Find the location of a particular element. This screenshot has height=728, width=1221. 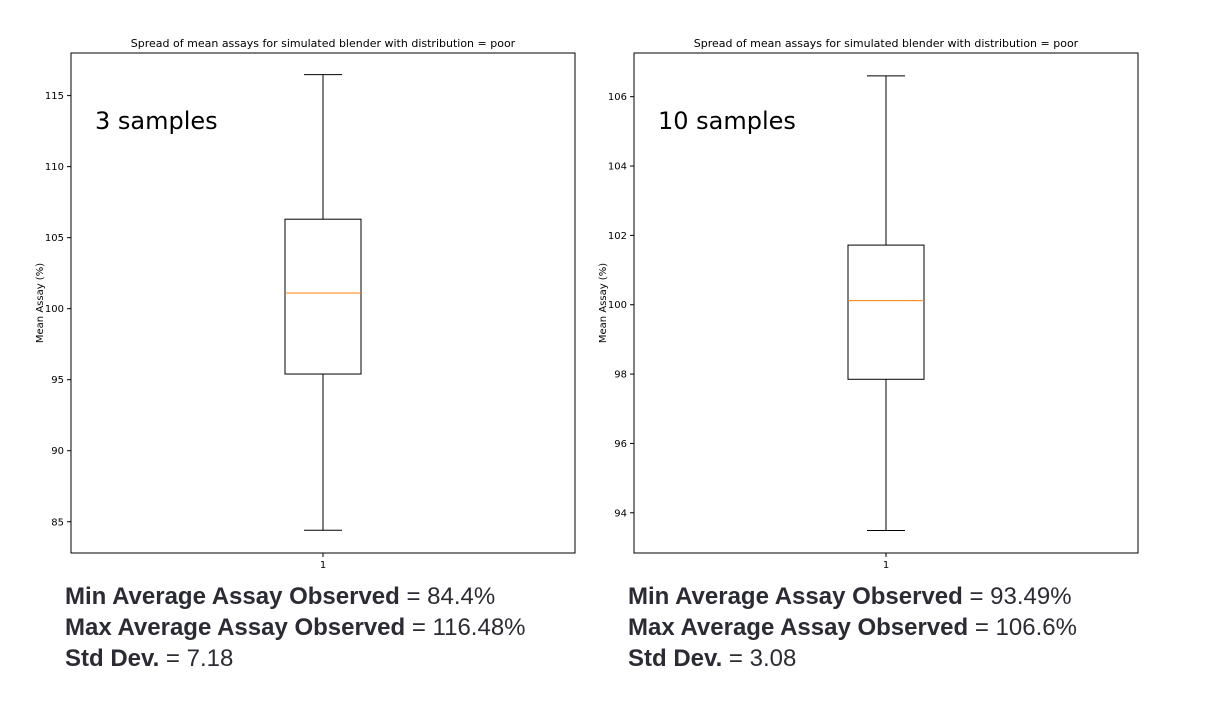

y-tick-label: 96 is located at coordinates (620, 444).